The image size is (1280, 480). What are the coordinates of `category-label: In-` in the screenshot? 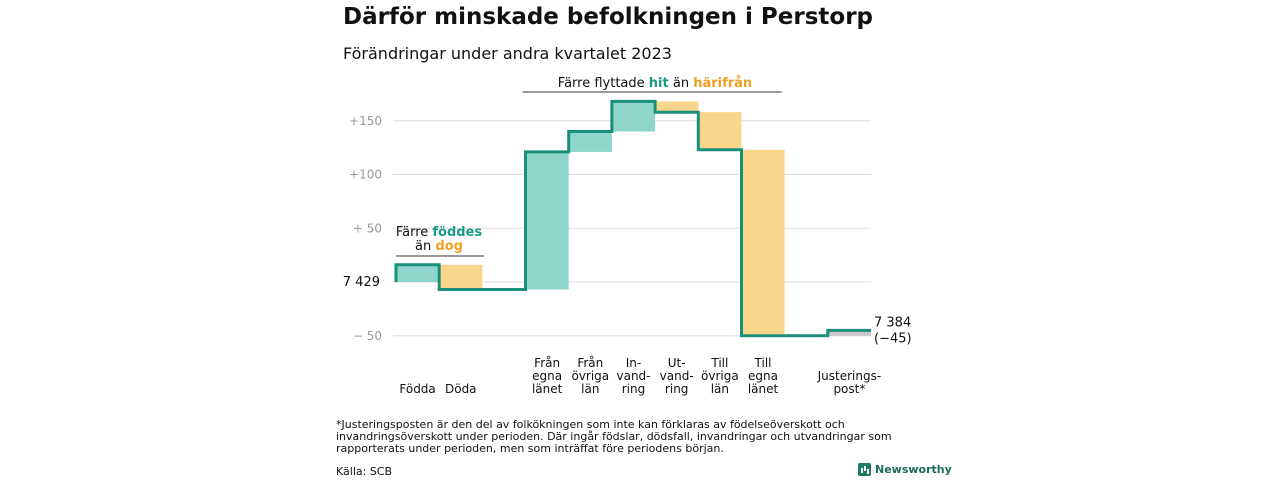 It's located at (633, 363).